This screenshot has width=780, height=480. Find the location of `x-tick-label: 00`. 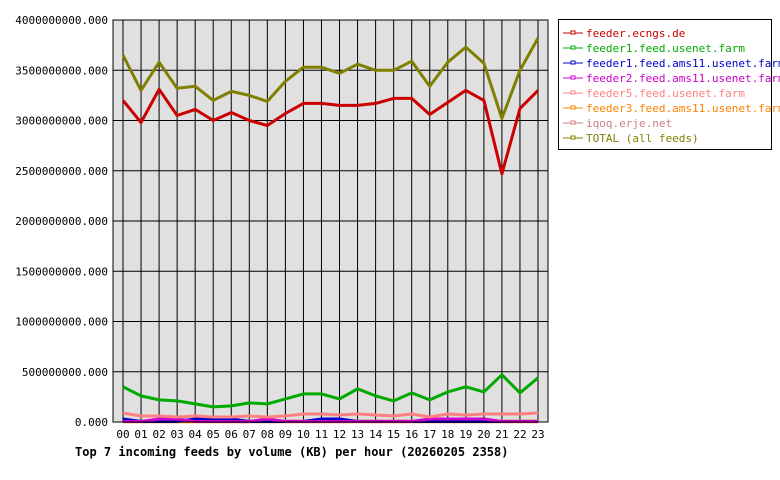

x-tick-label: 00 is located at coordinates (122, 434).